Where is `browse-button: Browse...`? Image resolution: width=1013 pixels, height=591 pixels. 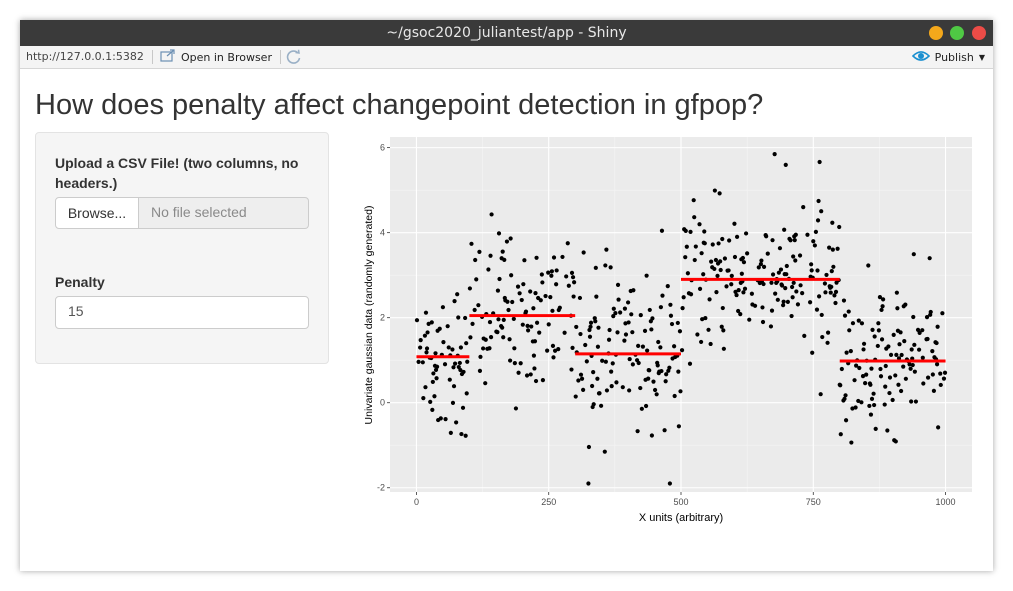
browse-button: Browse... is located at coordinates (97, 213).